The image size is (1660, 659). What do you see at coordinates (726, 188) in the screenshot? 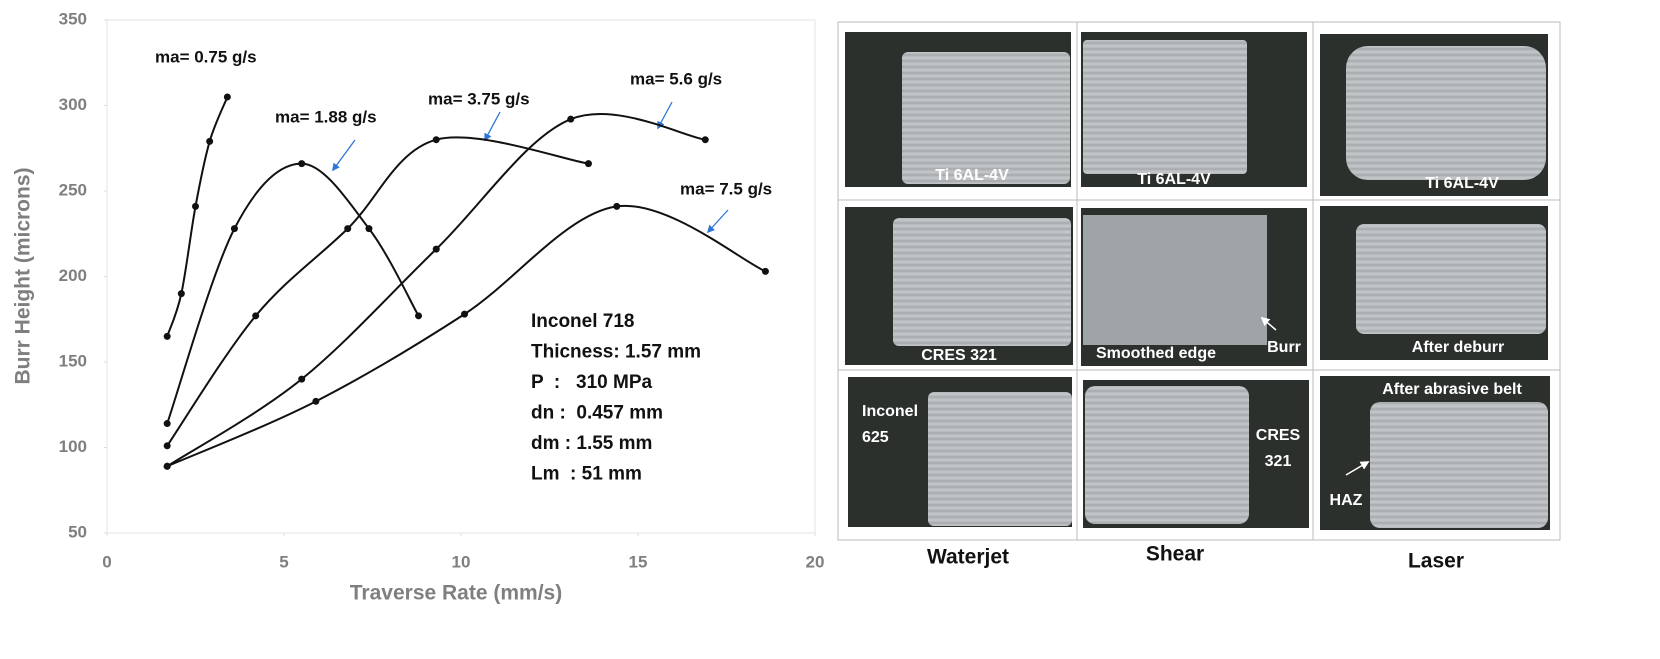
I see `series-label: ma= 7.5 g/s` at bounding box center [726, 188].